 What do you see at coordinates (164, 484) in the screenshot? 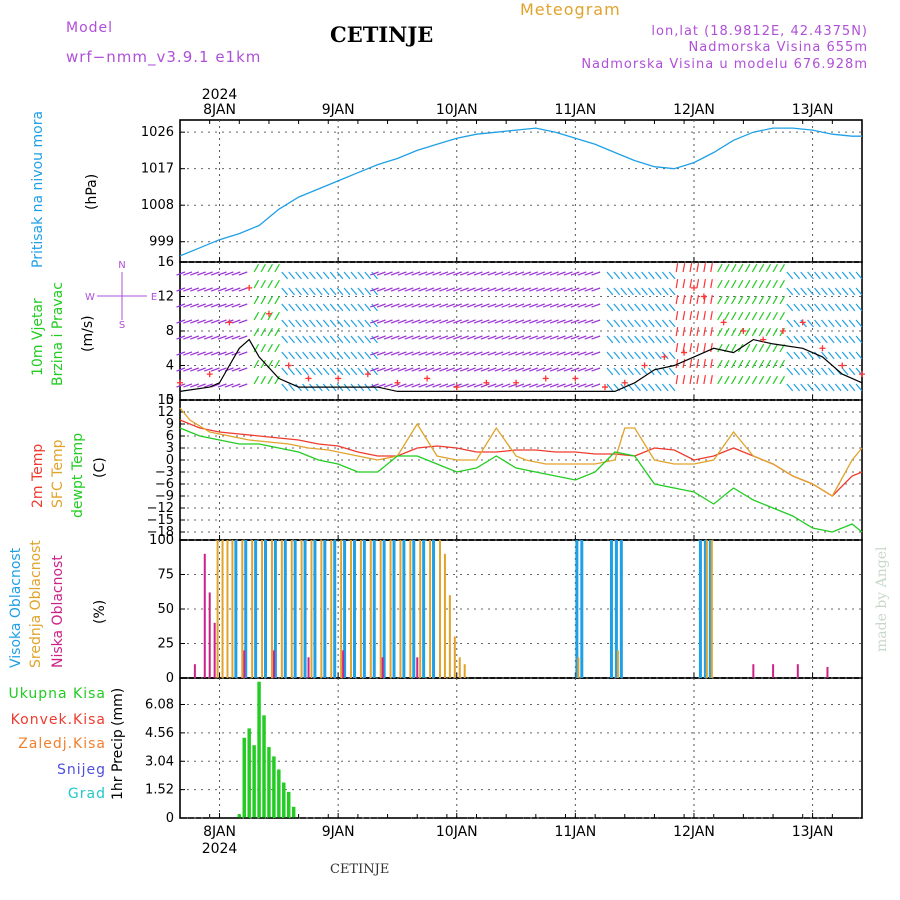
I see `y-tick-label-temp: −6` at bounding box center [164, 484].